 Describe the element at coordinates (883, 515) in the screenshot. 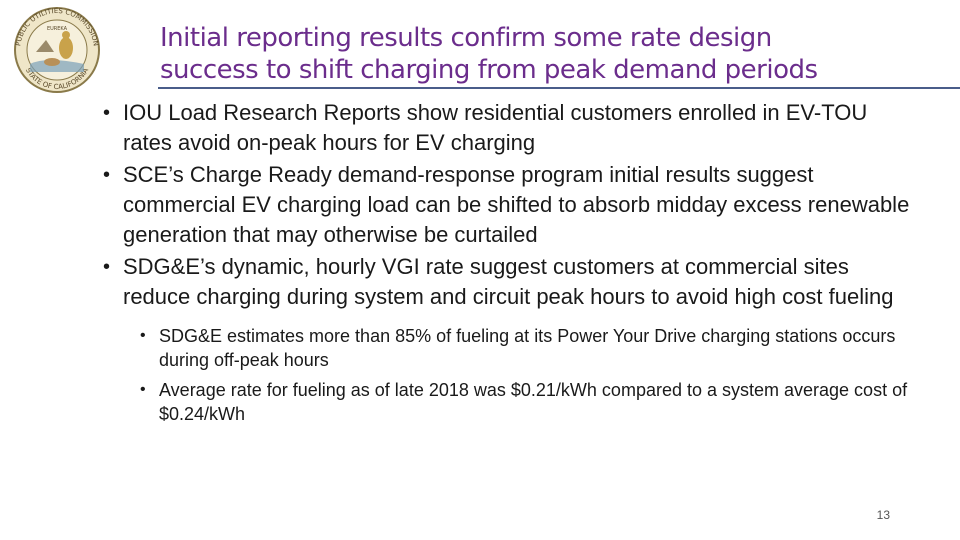

I see `page-number: 13` at that location.